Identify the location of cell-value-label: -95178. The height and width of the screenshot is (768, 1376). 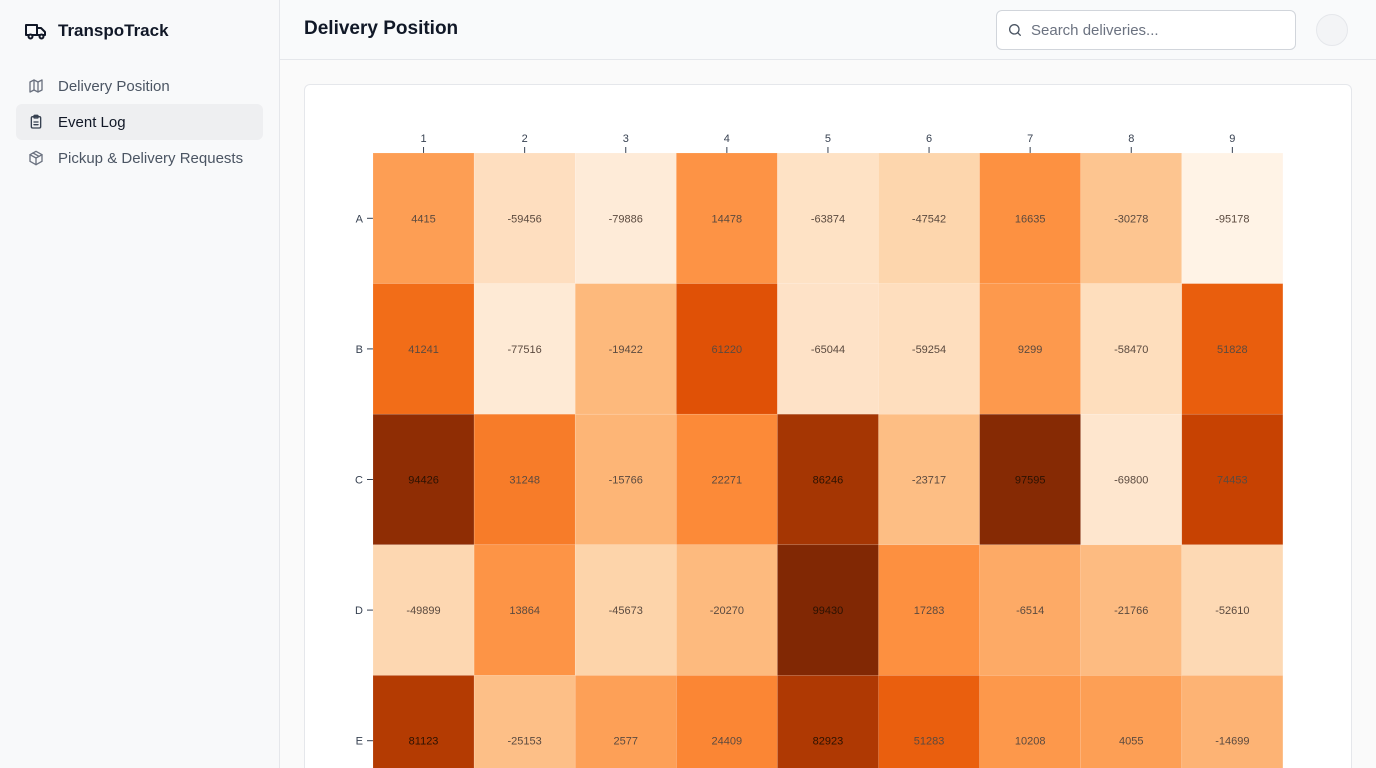
(1232, 219).